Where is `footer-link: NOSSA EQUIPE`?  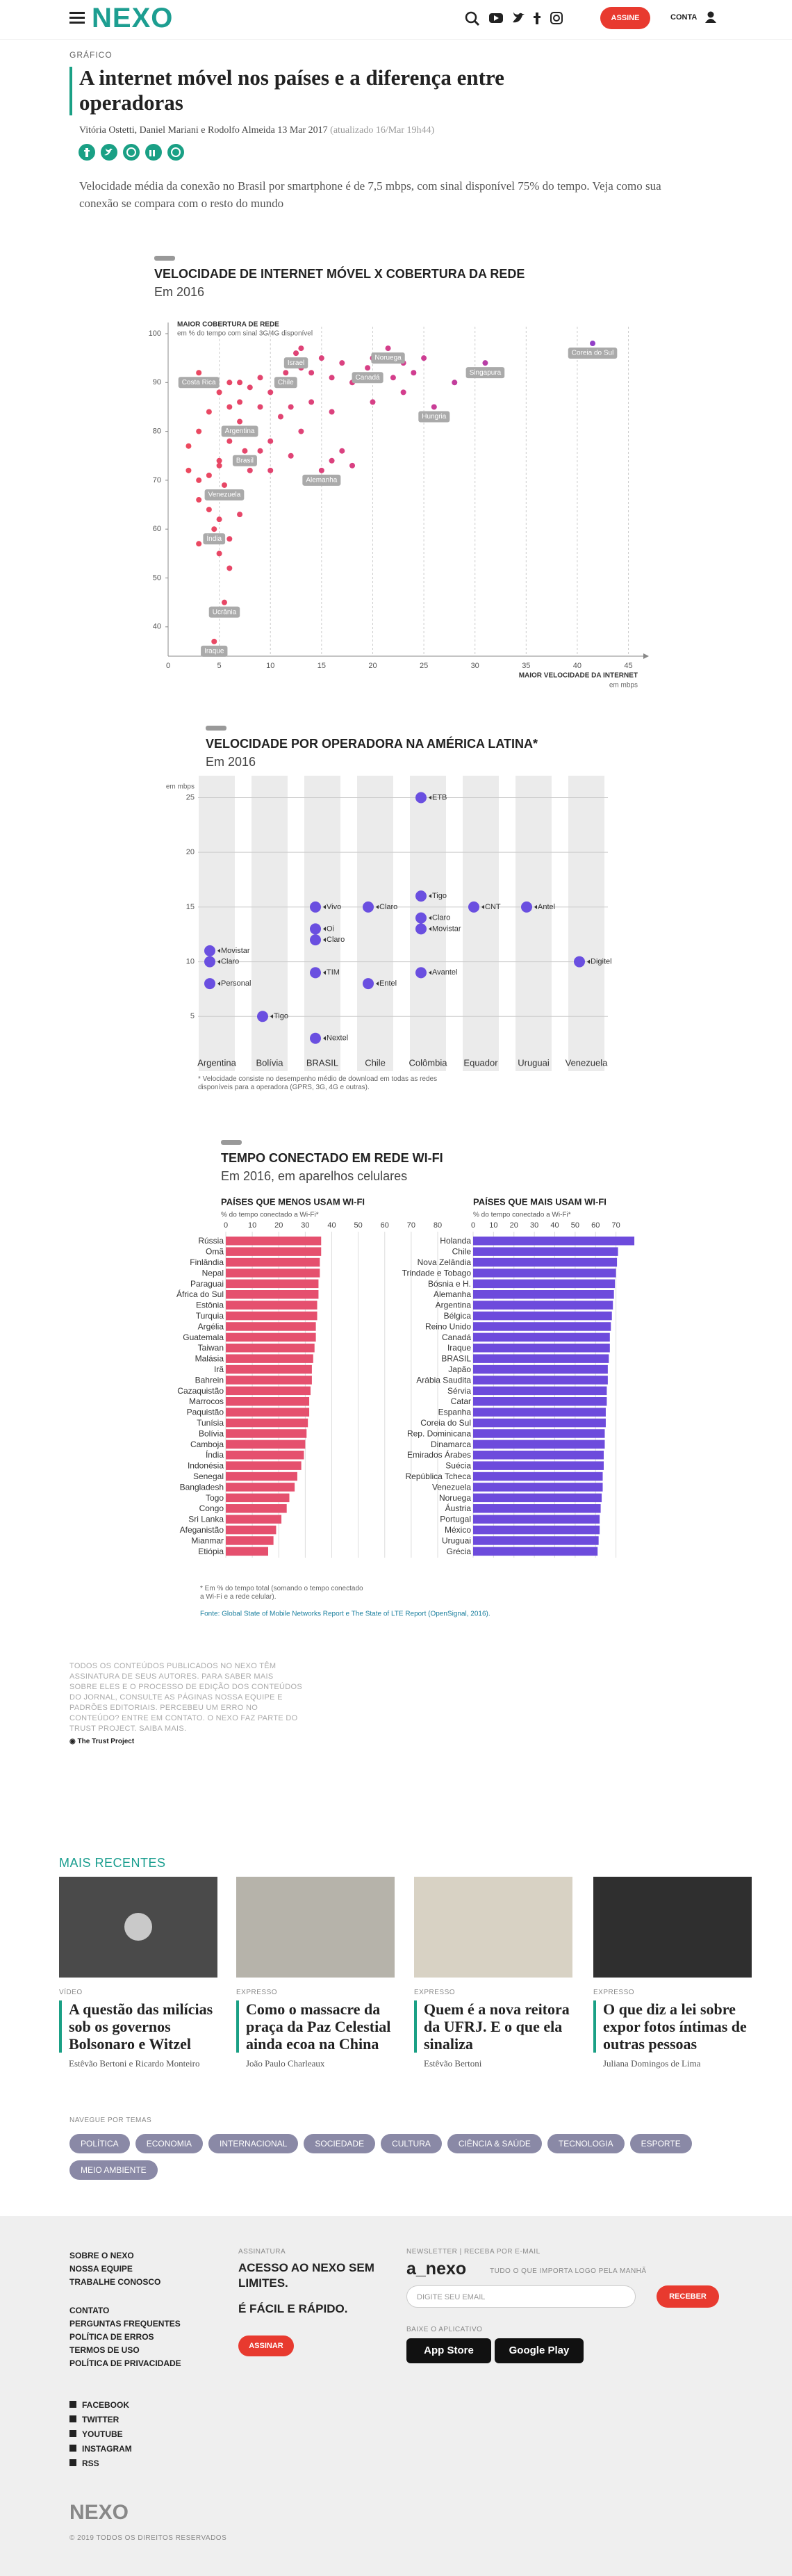
footer-link: NOSSA EQUIPE is located at coordinates (101, 2269).